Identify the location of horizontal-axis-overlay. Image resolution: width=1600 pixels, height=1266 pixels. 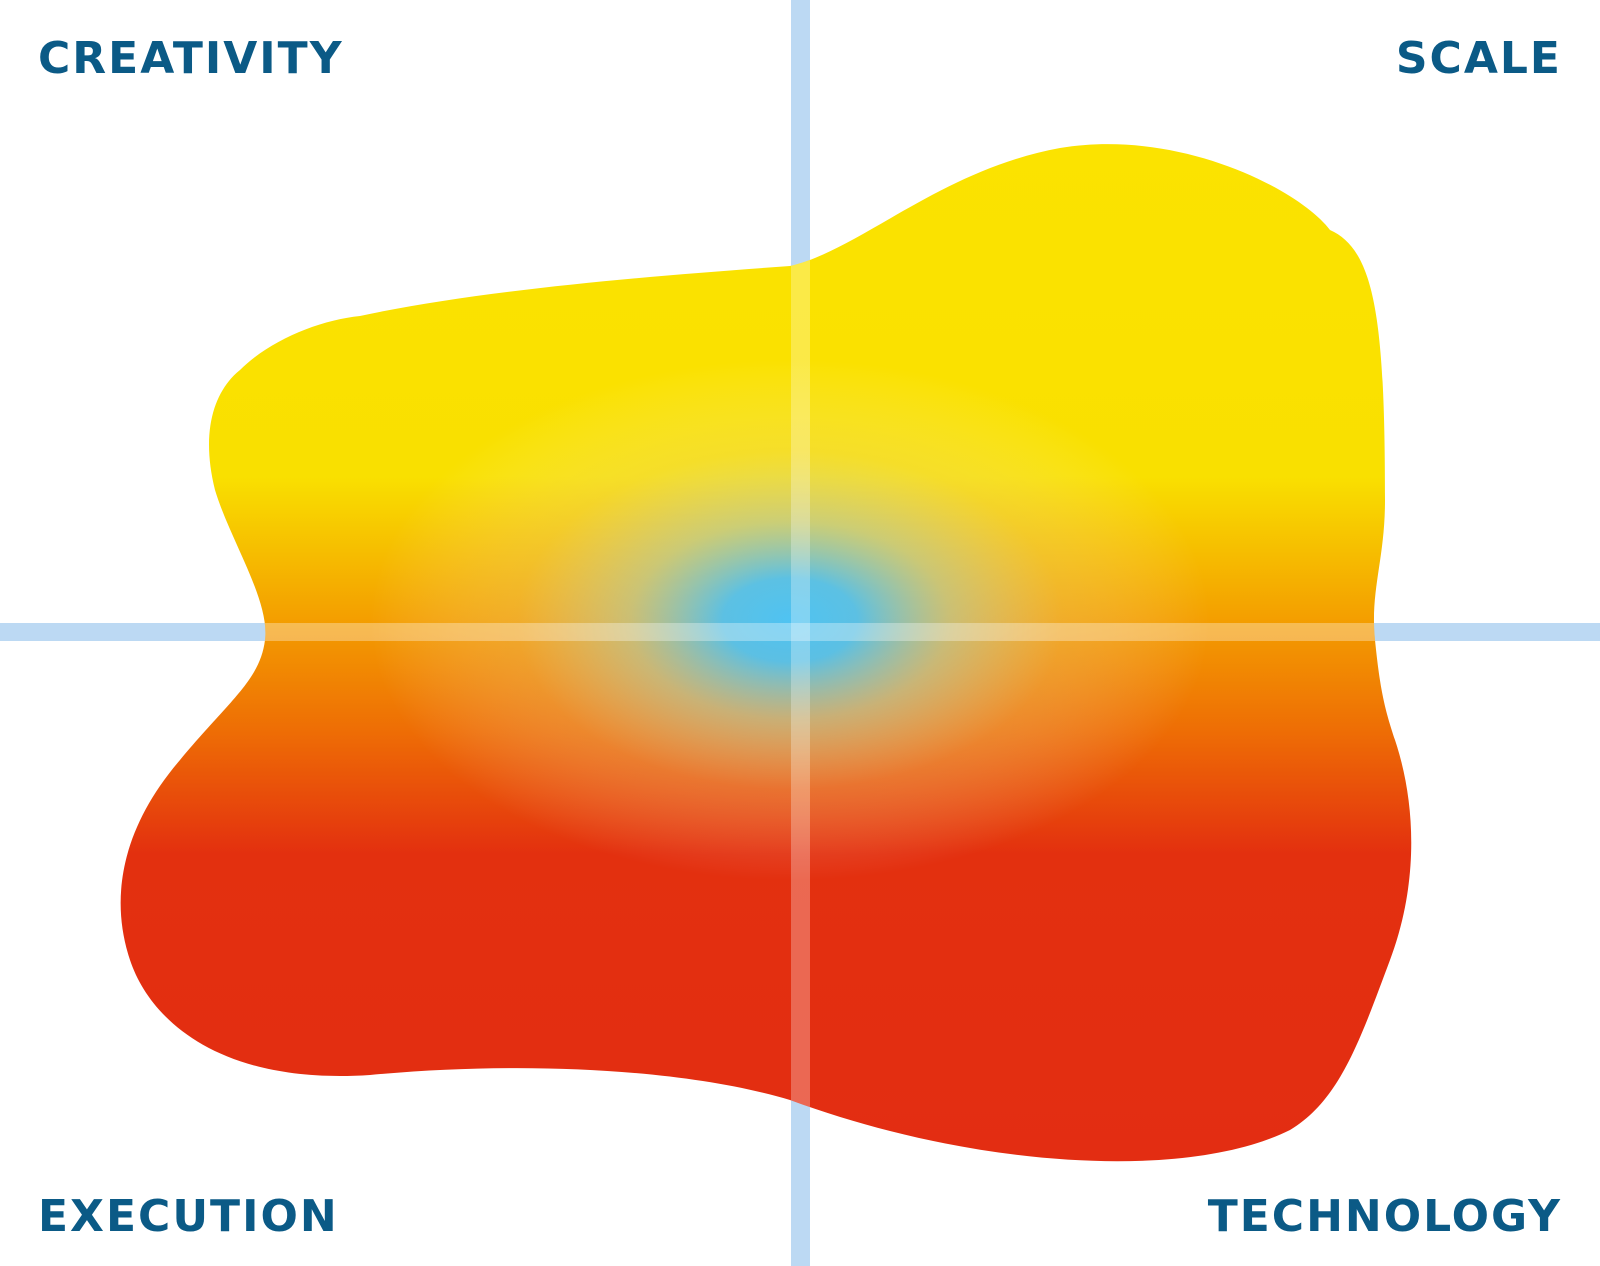
(766, 632).